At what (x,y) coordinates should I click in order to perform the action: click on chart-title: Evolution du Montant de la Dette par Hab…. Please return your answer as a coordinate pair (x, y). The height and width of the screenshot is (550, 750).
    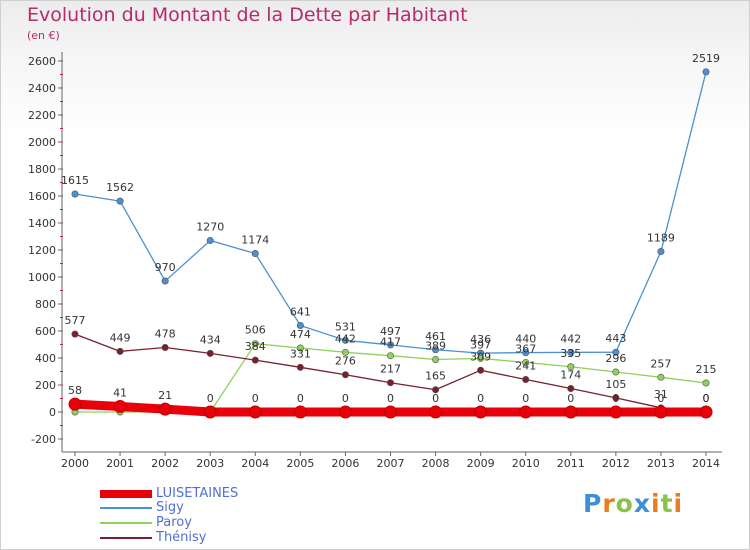
    Looking at the image, I should click on (247, 15).